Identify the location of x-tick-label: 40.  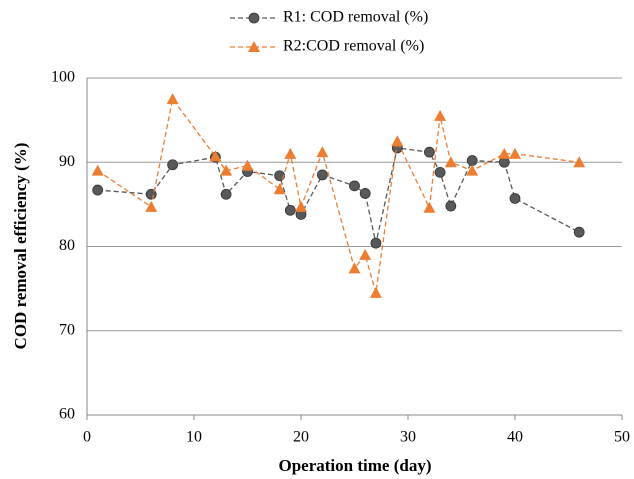
(515, 437).